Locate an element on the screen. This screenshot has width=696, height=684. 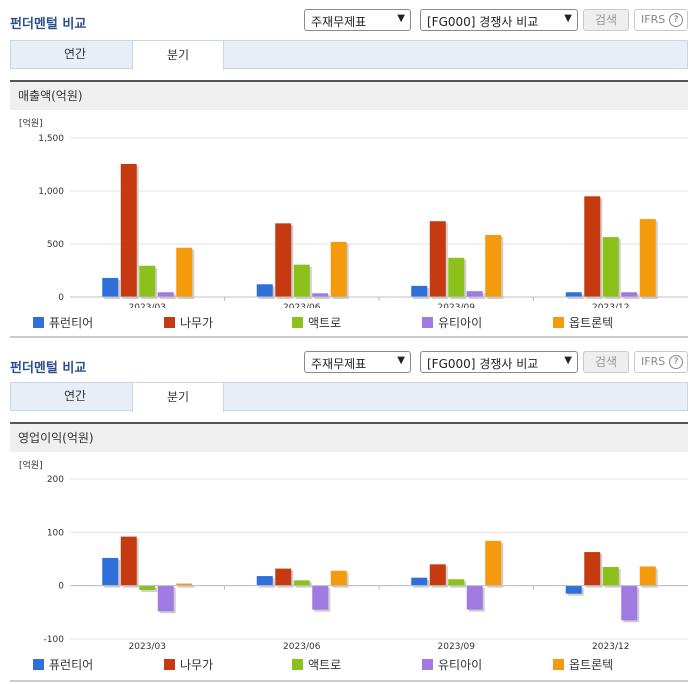
legend-item: 나무가 is located at coordinates (188, 322).